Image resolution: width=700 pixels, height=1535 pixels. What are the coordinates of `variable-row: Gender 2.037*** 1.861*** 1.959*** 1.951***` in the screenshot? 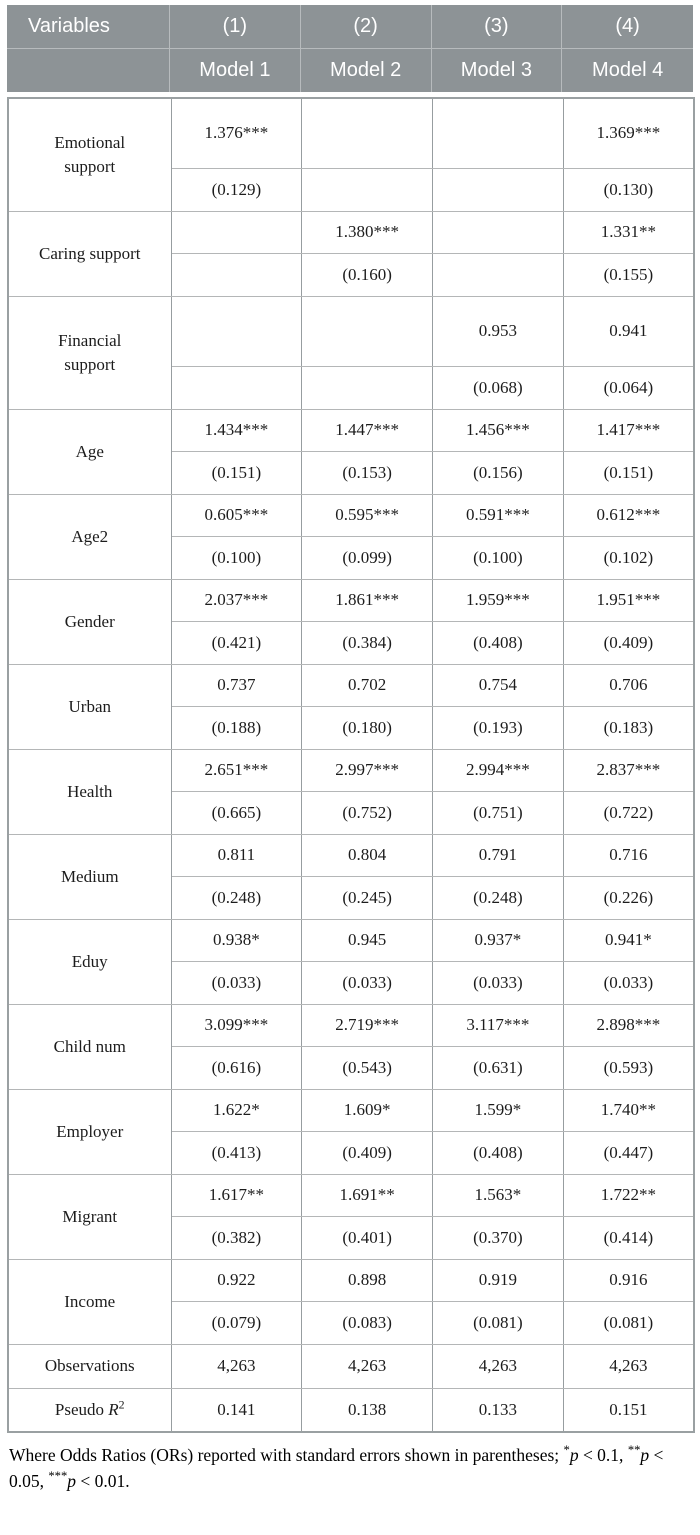 It's located at (351, 621).